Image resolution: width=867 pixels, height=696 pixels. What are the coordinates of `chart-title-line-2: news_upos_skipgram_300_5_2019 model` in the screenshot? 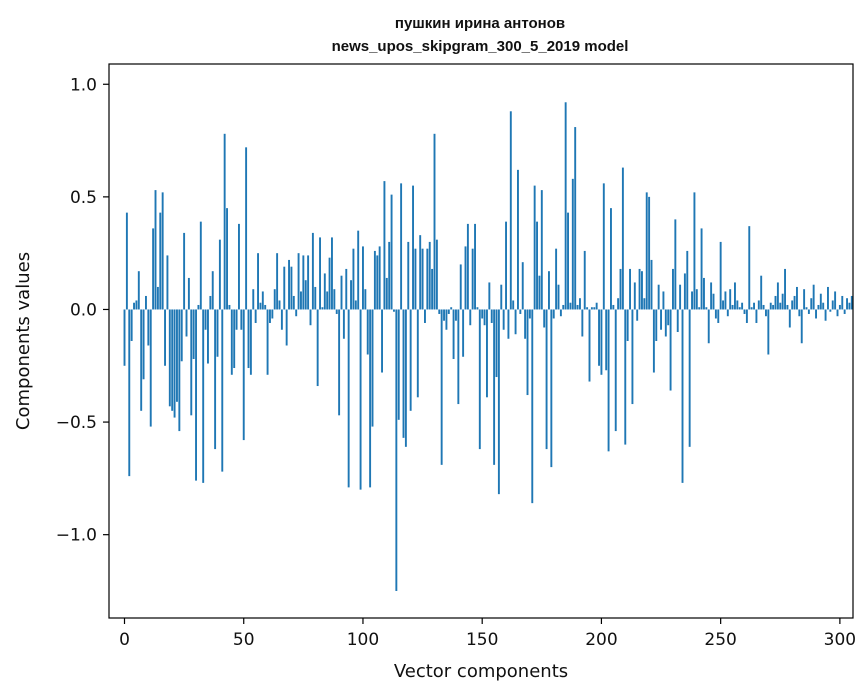 It's located at (480, 46).